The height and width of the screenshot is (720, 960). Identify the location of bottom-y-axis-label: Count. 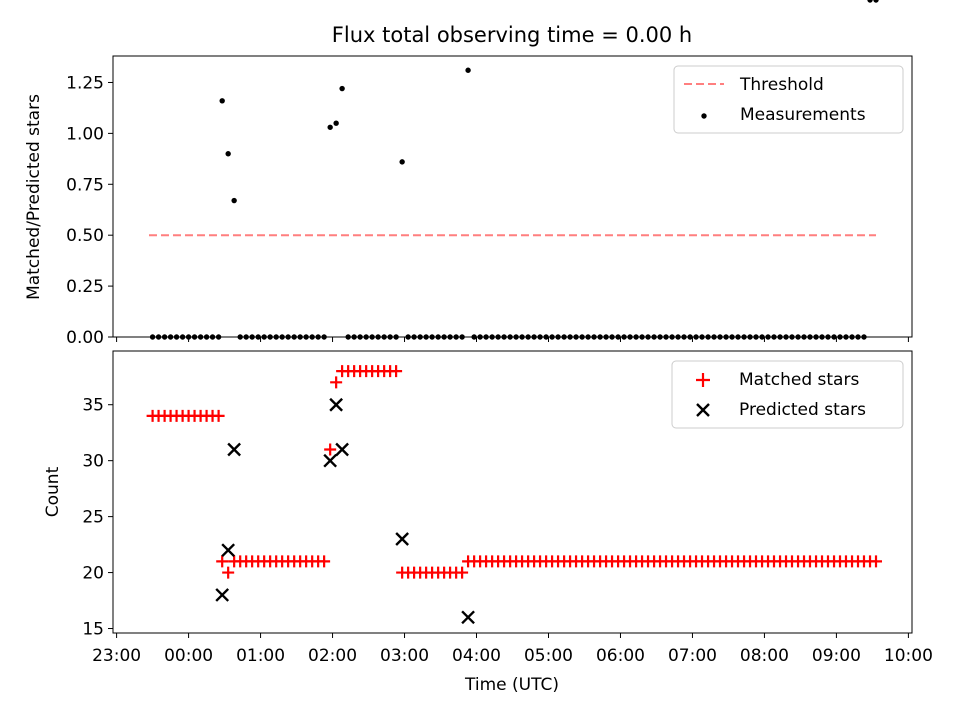
(53, 491).